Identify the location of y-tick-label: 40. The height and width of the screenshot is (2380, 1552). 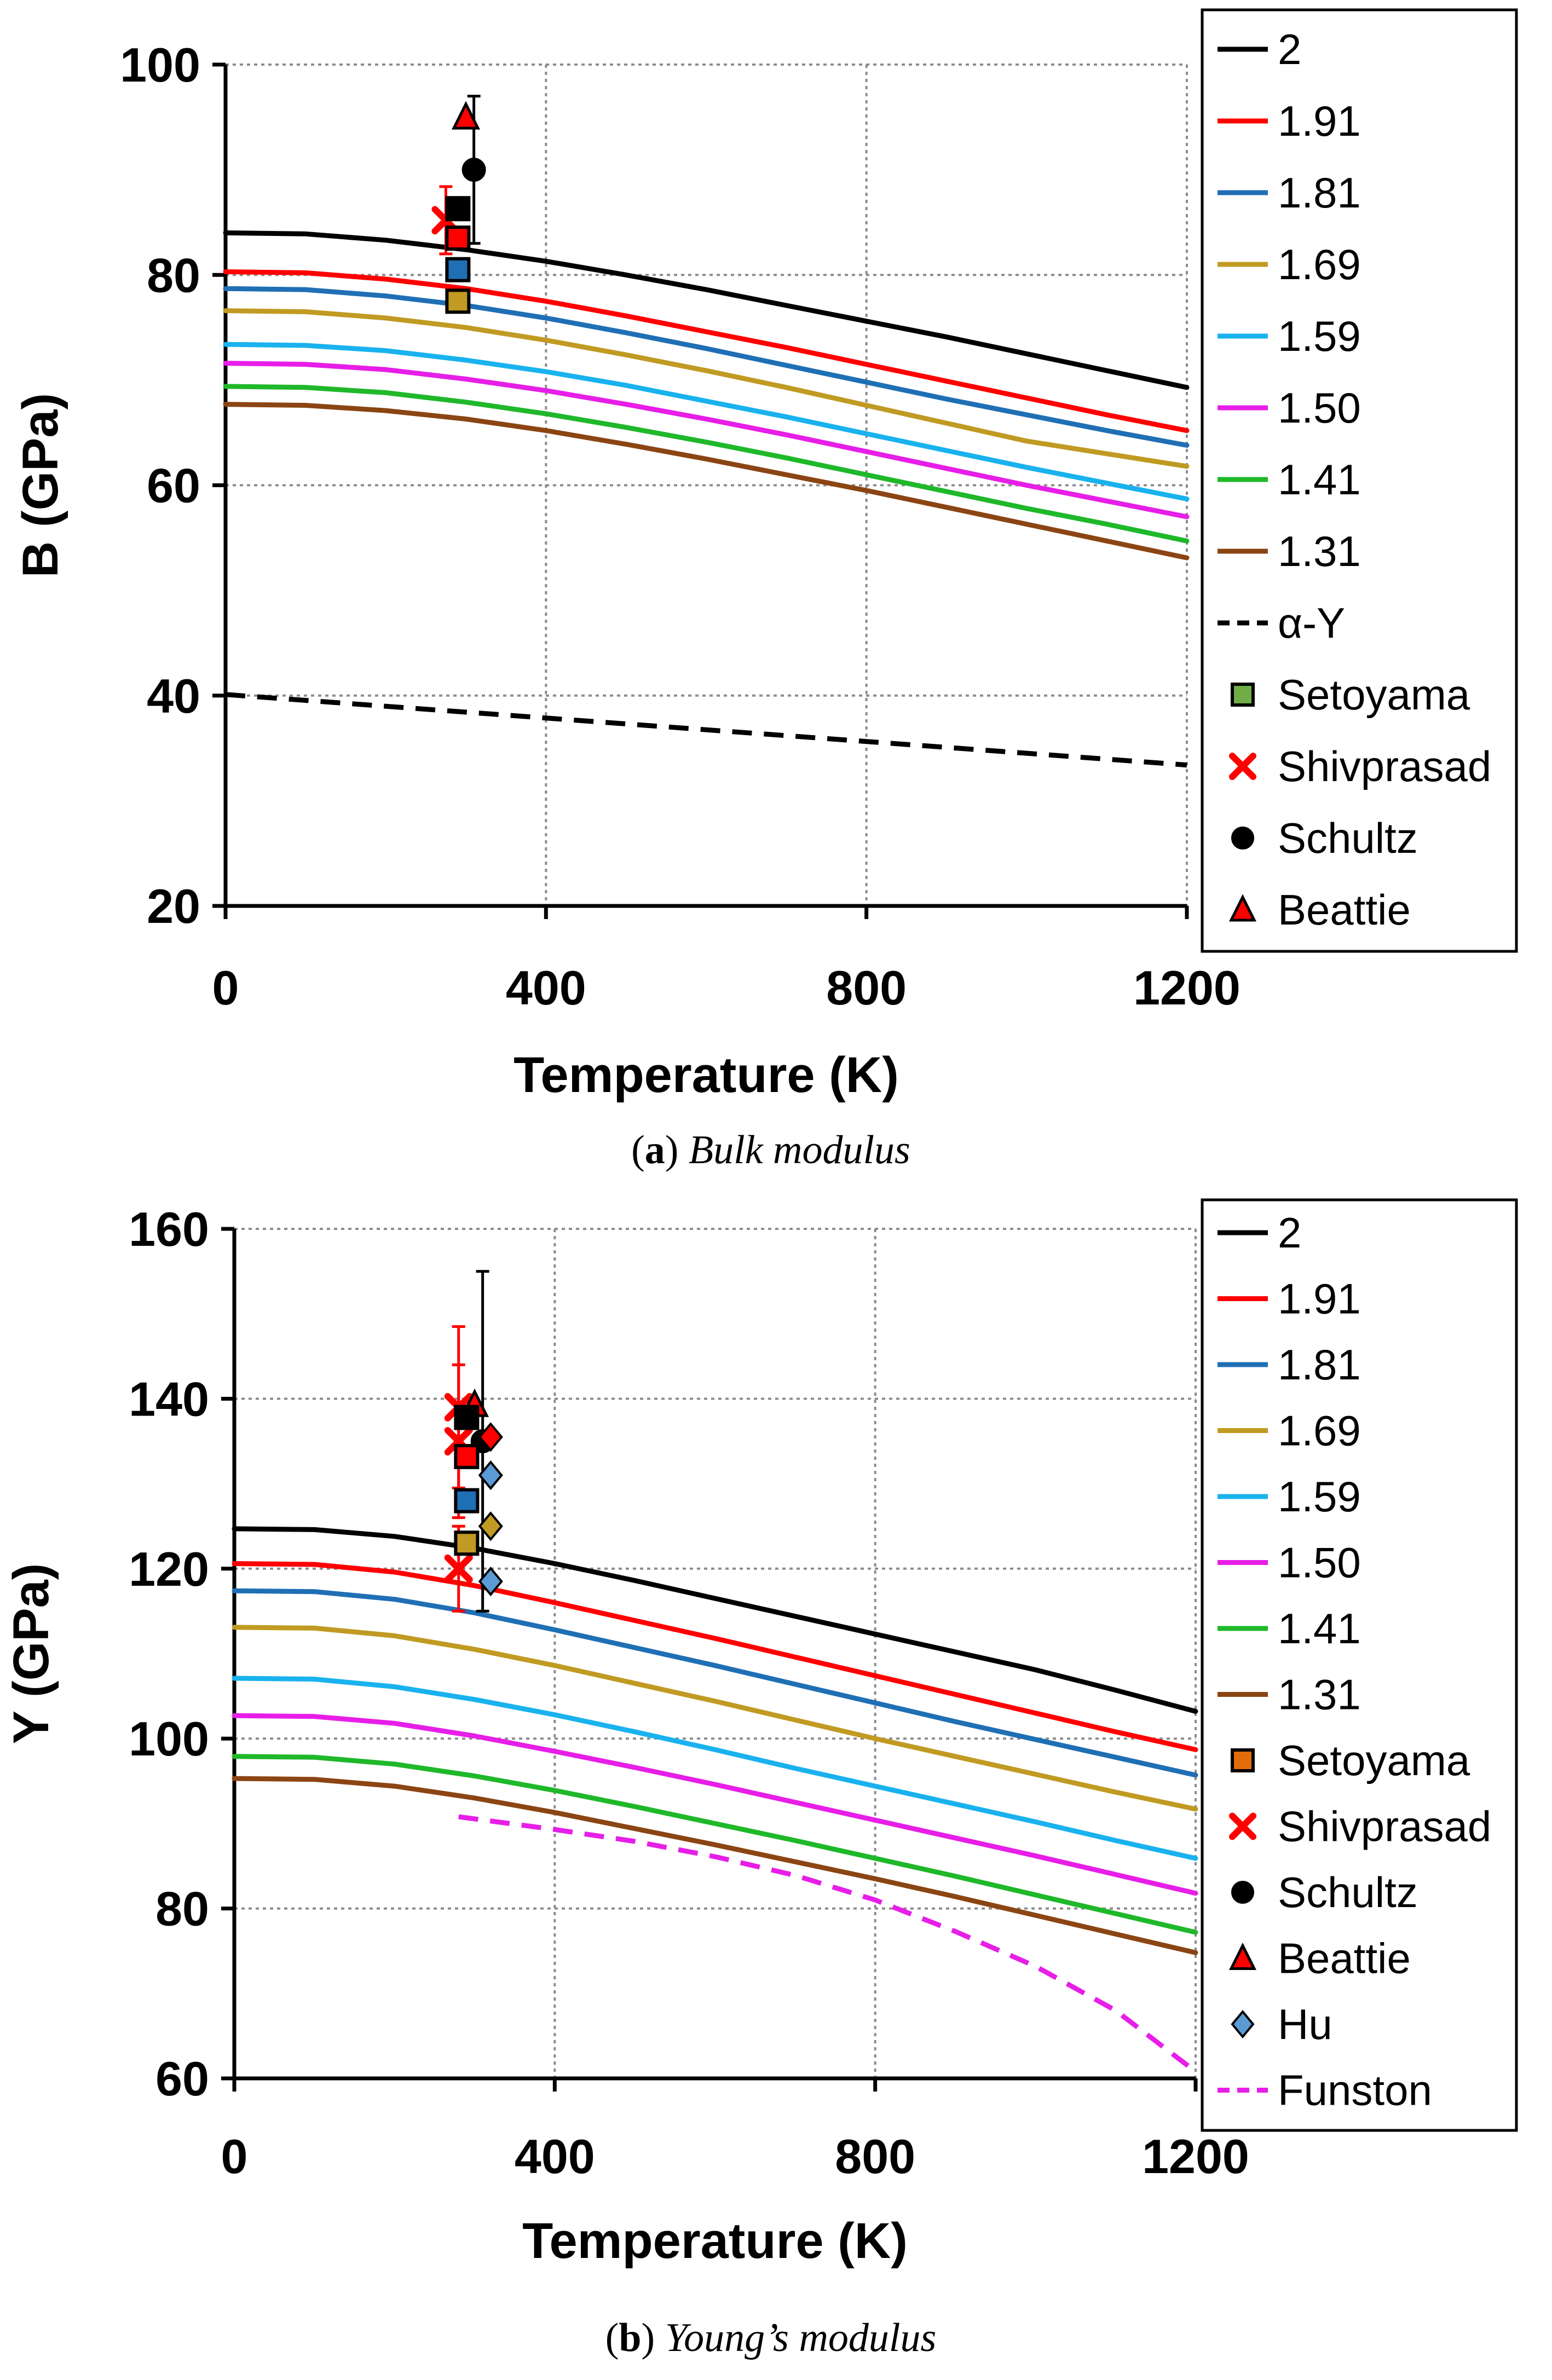
(173, 696).